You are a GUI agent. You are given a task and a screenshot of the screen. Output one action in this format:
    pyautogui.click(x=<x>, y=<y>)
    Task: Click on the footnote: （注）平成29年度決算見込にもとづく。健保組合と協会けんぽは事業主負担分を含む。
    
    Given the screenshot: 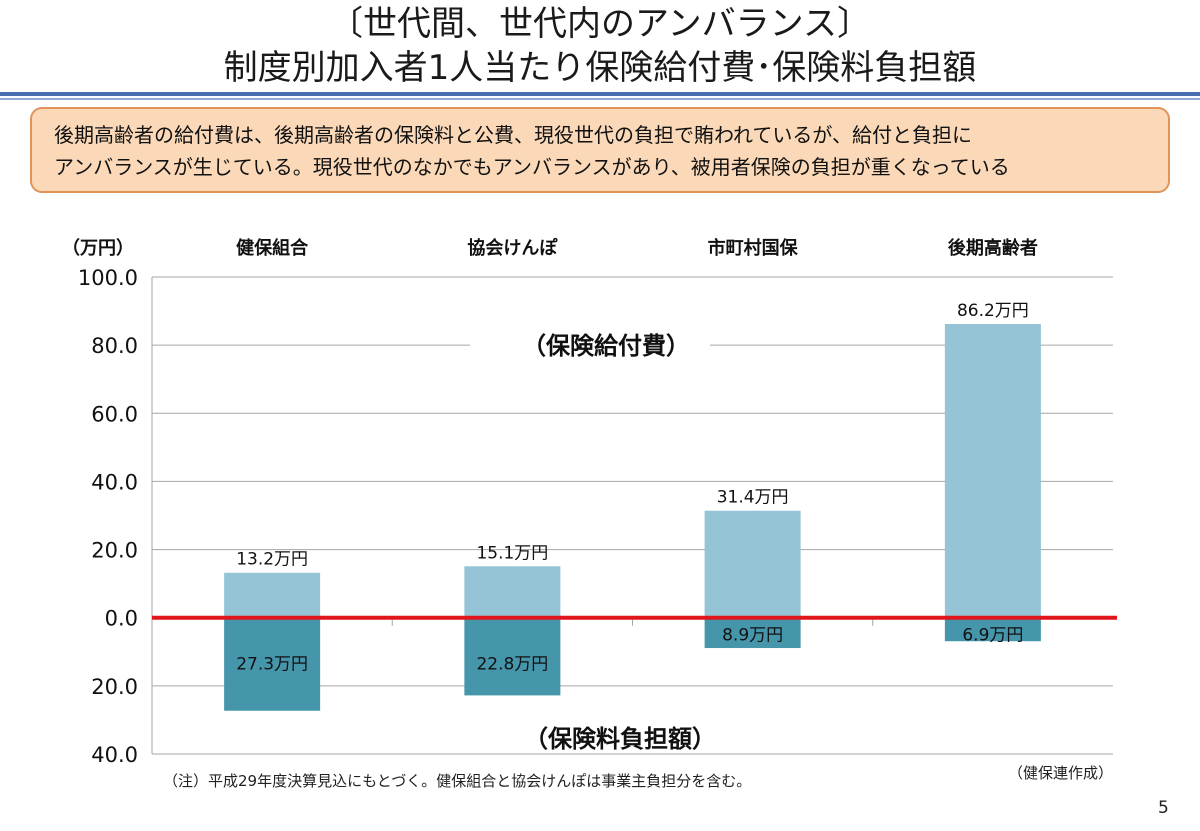 What is the action you would take?
    pyautogui.click(x=457, y=781)
    